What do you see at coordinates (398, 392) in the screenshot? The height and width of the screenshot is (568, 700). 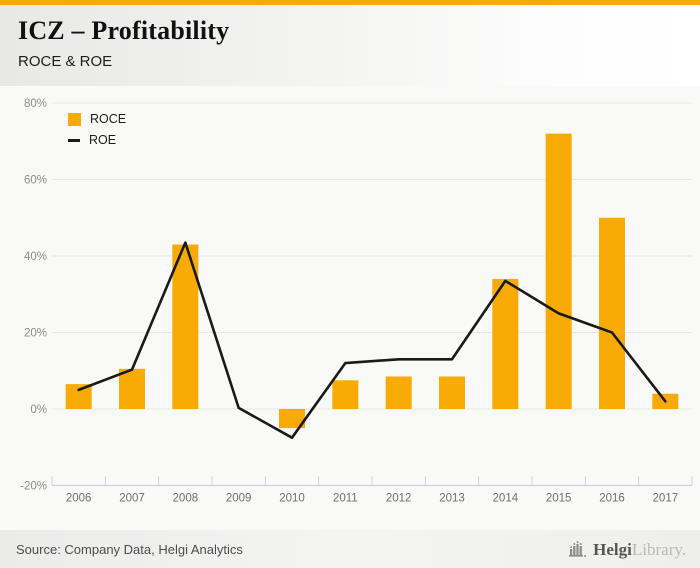 I see `bar-2012` at bounding box center [398, 392].